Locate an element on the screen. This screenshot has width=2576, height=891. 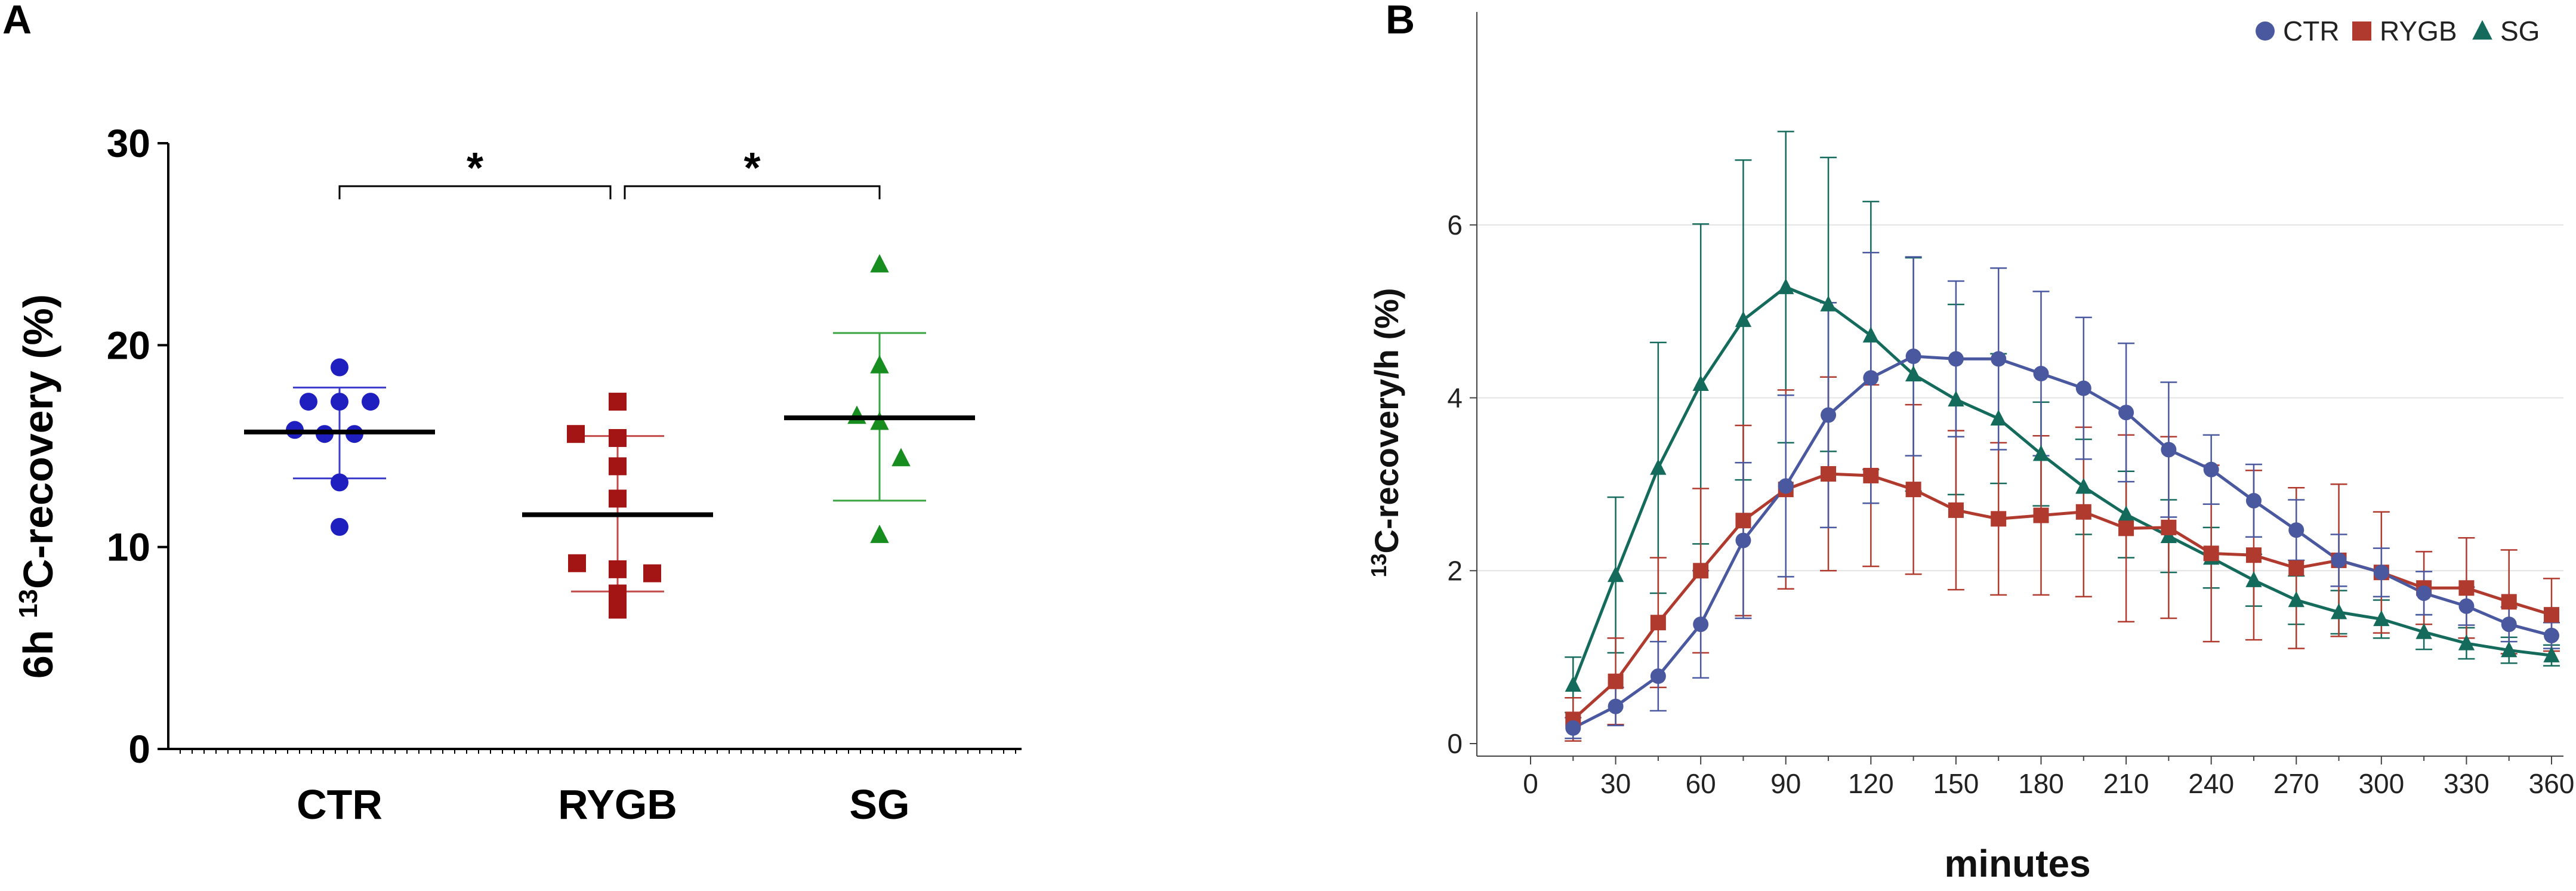
significance-bracket is located at coordinates (753, 192).